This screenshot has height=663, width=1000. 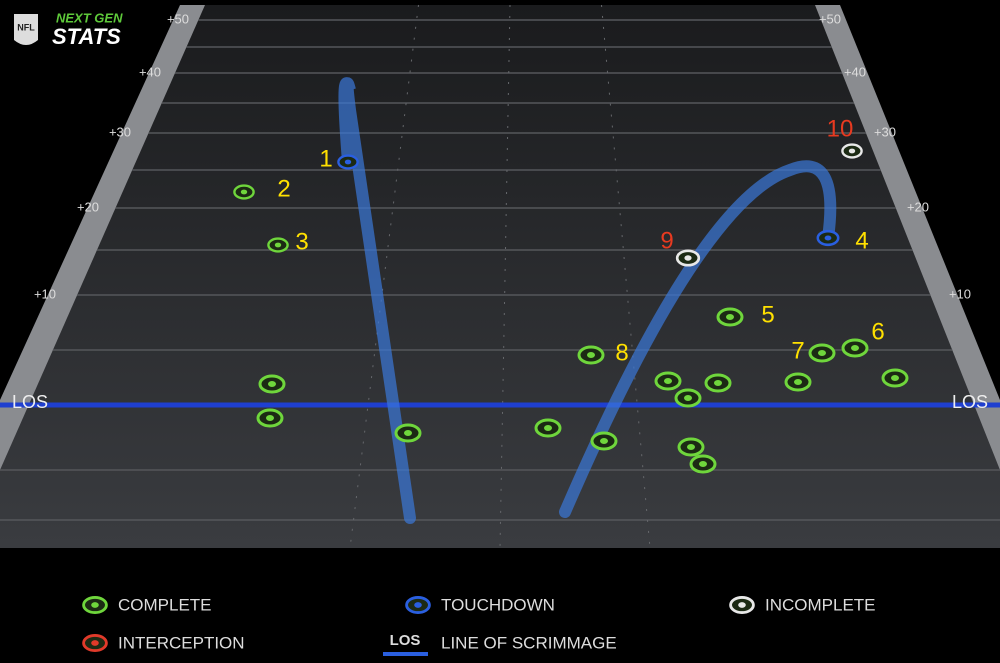 What do you see at coordinates (621, 352) in the screenshot?
I see `pass-label: 8` at bounding box center [621, 352].